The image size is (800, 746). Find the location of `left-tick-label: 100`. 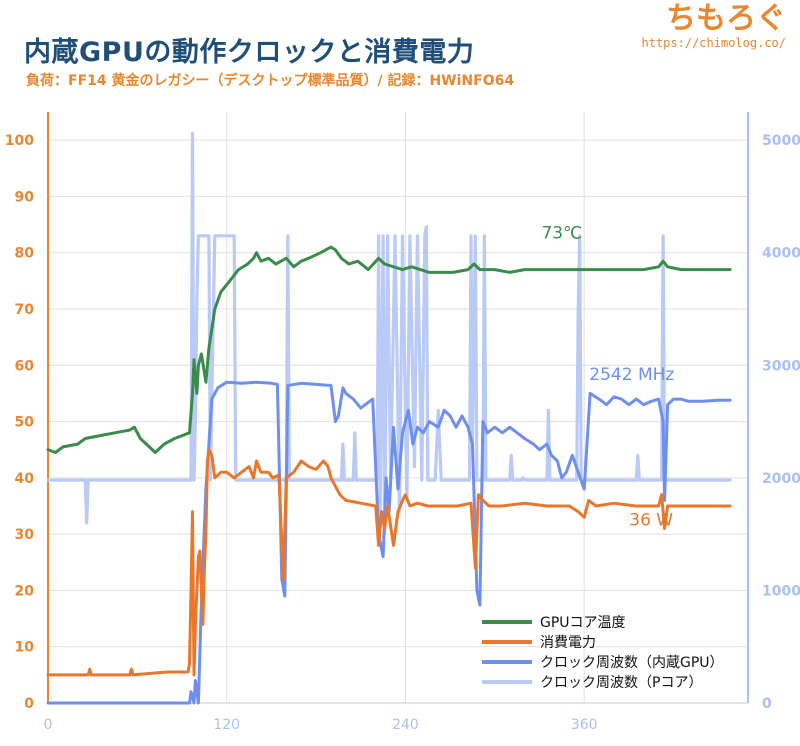

left-tick-label: 100 is located at coordinates (19, 141).